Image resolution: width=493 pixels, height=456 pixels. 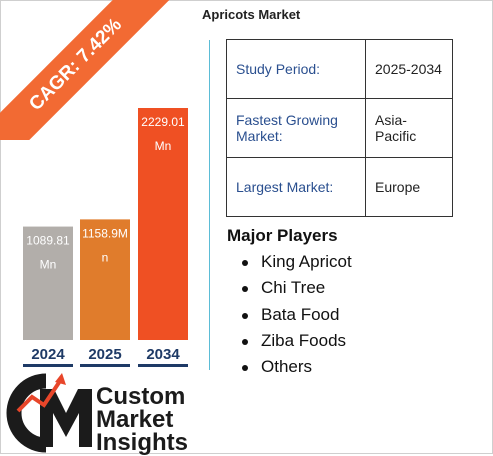 I want to click on list-item: Bata Food, so click(x=297, y=318).